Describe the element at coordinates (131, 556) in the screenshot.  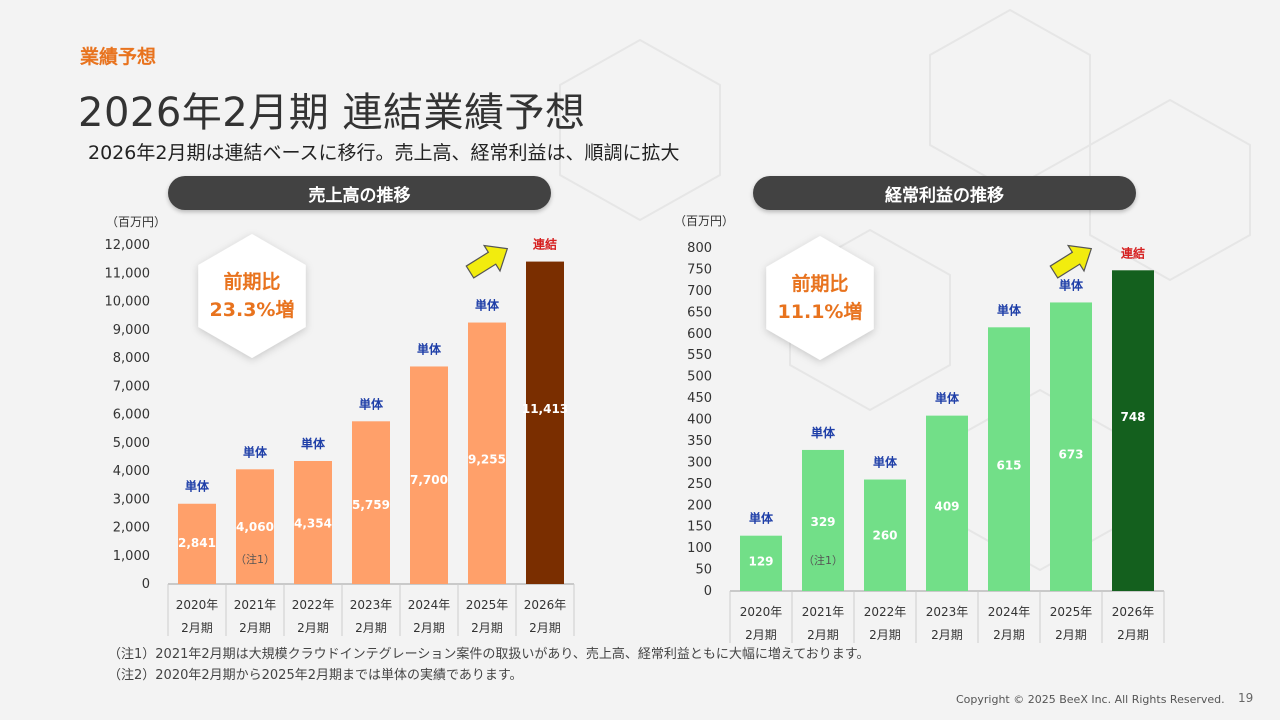
I see `y-tick-label: 1,000` at that location.